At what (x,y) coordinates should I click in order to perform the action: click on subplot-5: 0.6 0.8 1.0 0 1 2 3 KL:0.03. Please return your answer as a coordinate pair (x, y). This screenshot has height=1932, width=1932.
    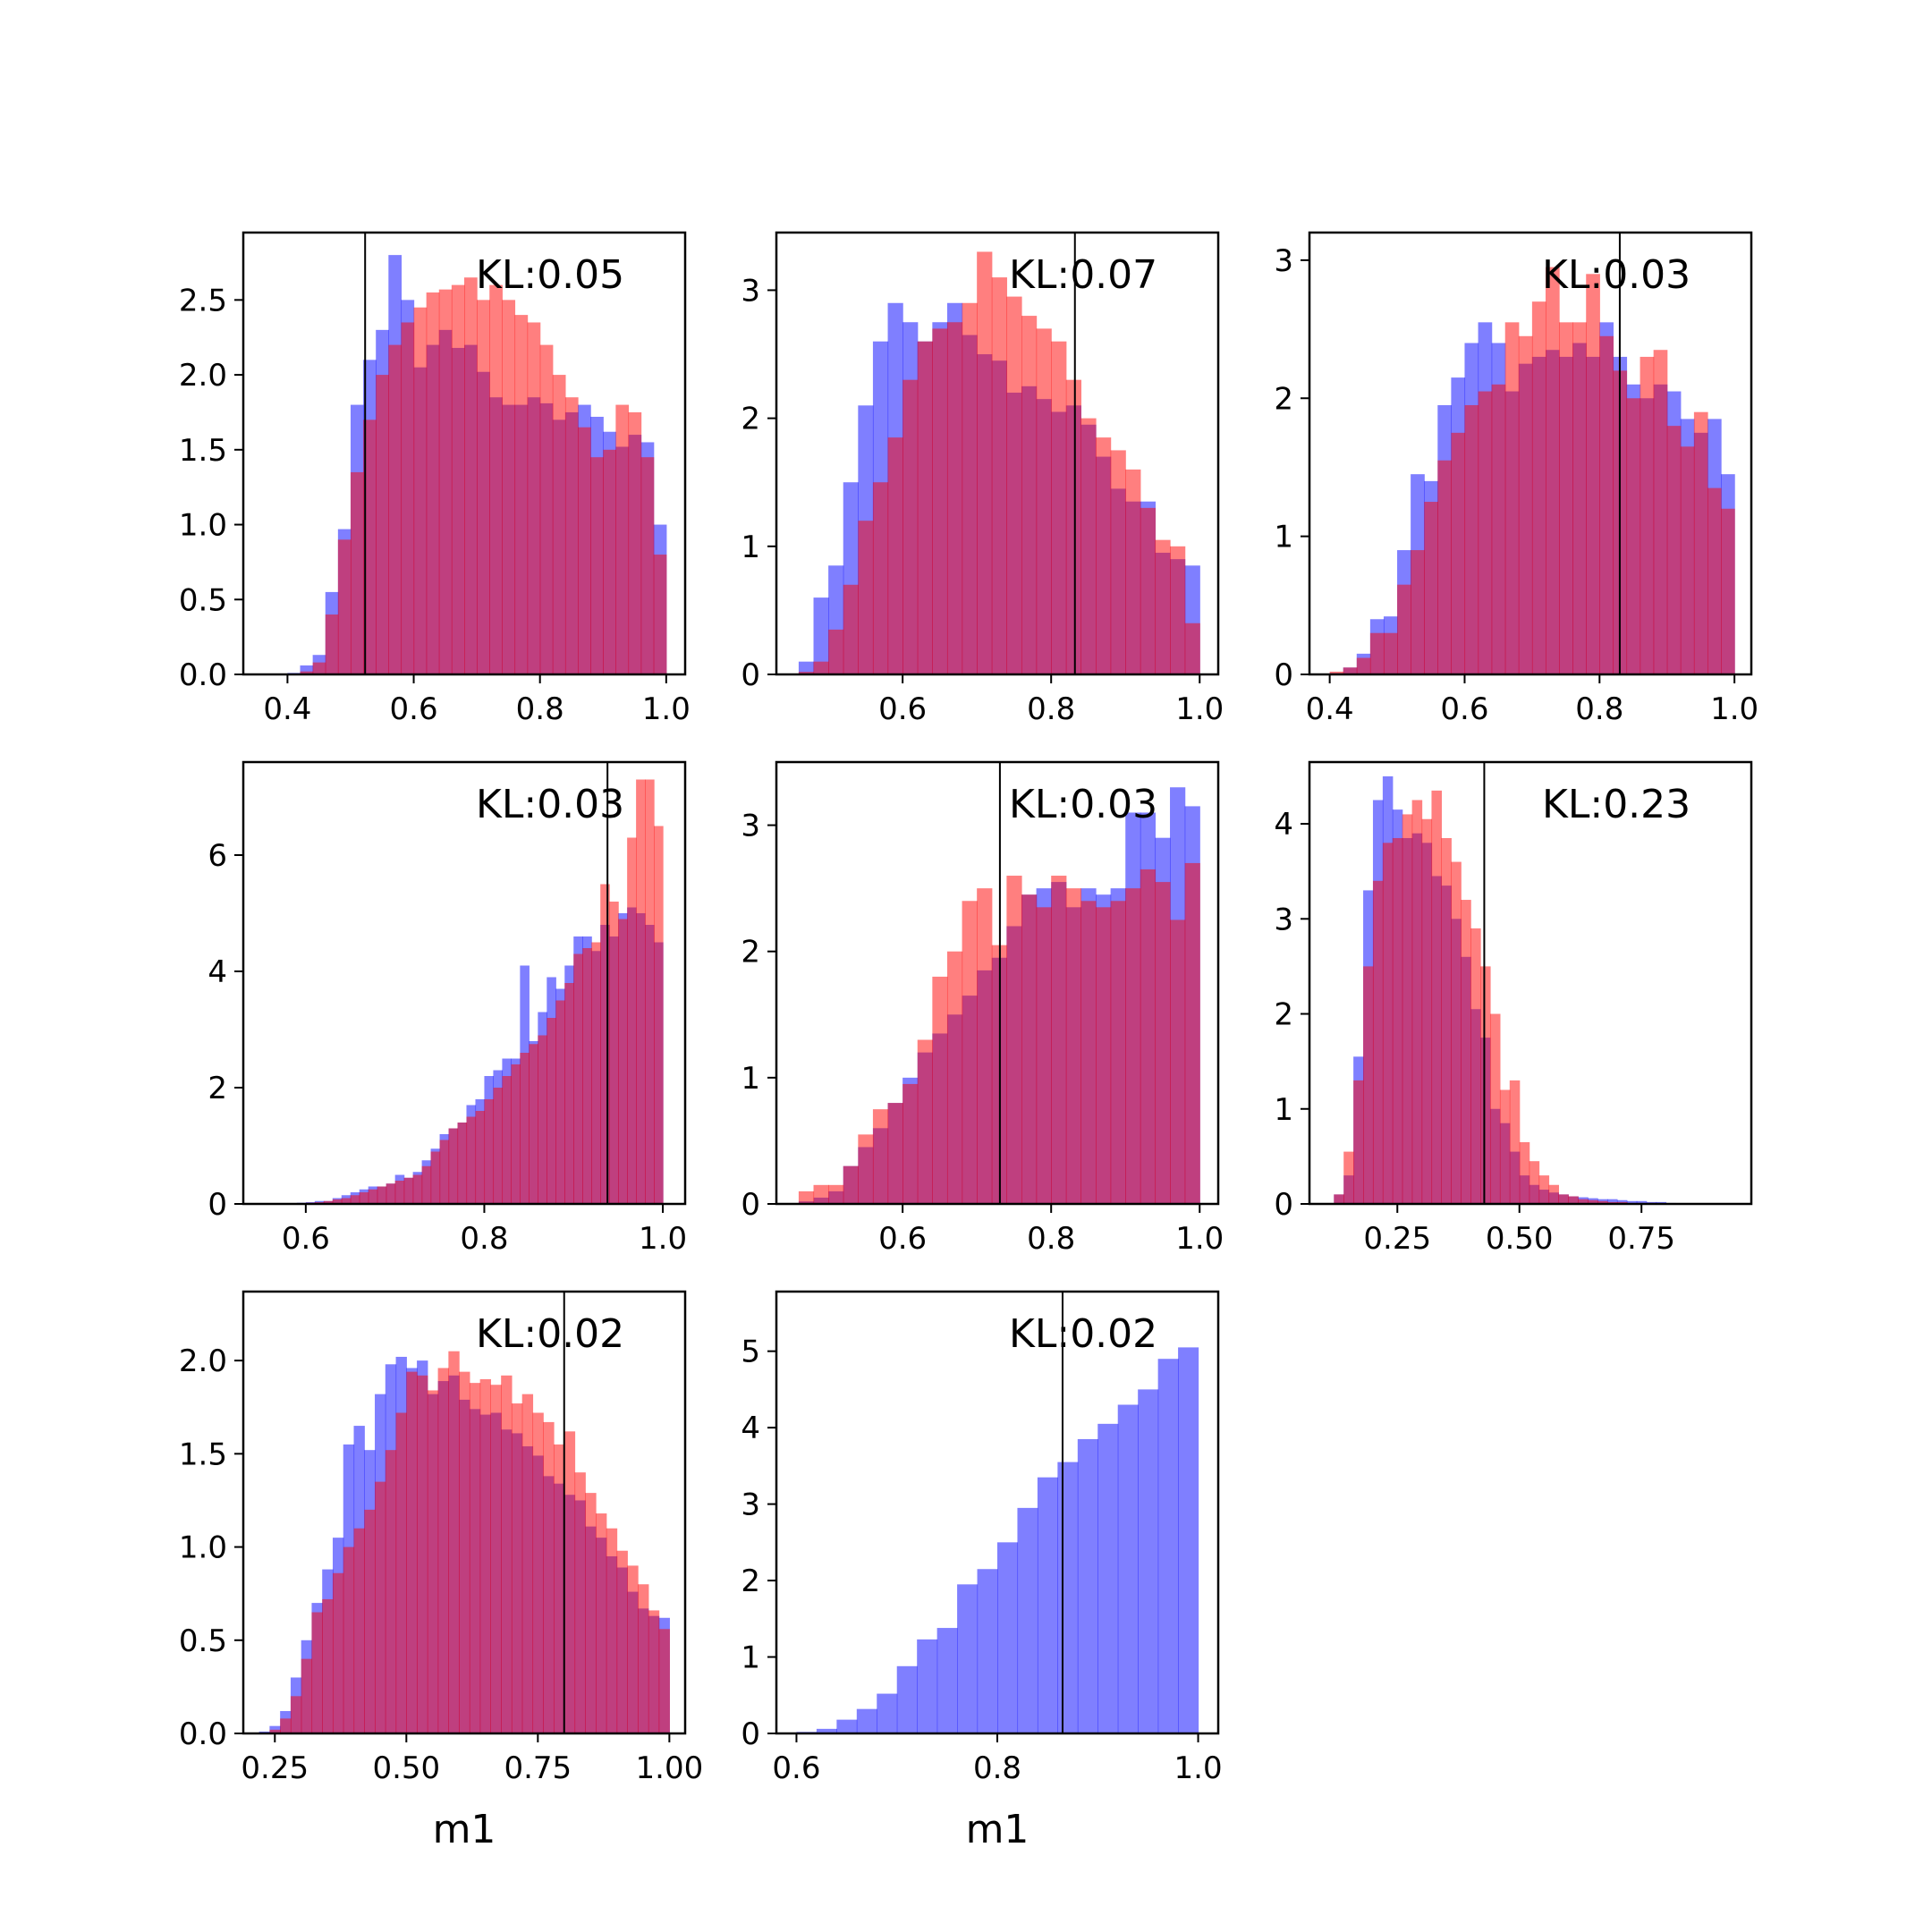
    Looking at the image, I should click on (982, 1008).